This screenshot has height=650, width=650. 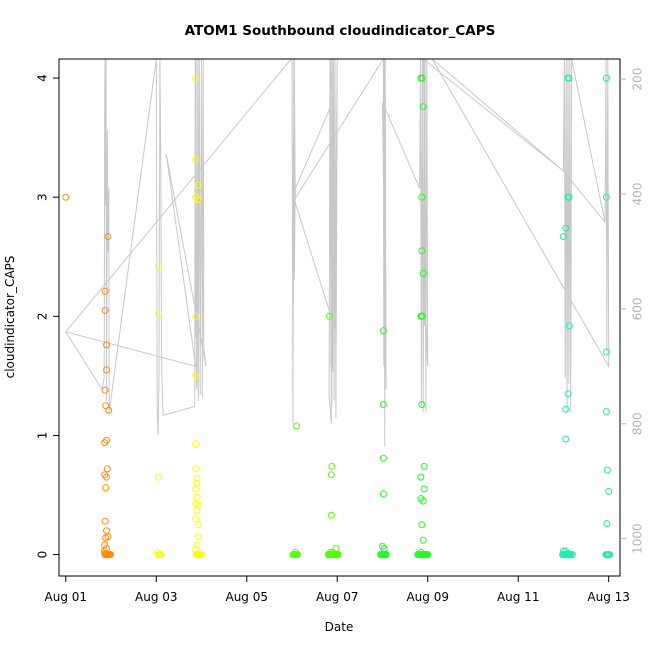 What do you see at coordinates (66, 597) in the screenshot?
I see `x-tick-label: Aug 01` at bounding box center [66, 597].